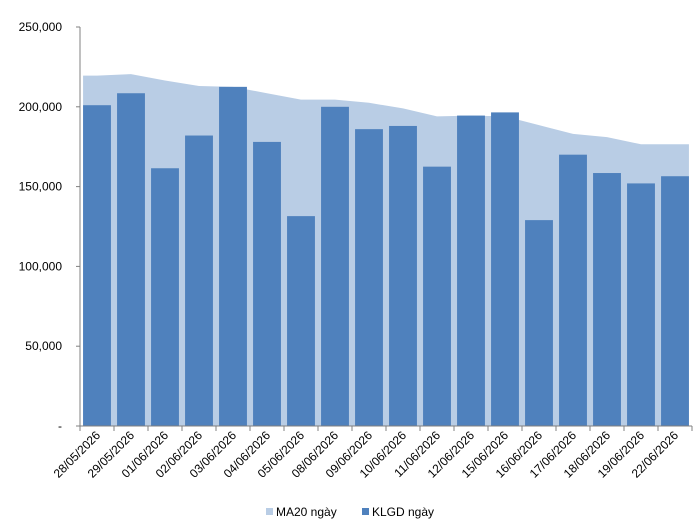 This screenshot has width=698, height=526. Describe the element at coordinates (233, 256) in the screenshot. I see `bar-03-06-2026` at that location.